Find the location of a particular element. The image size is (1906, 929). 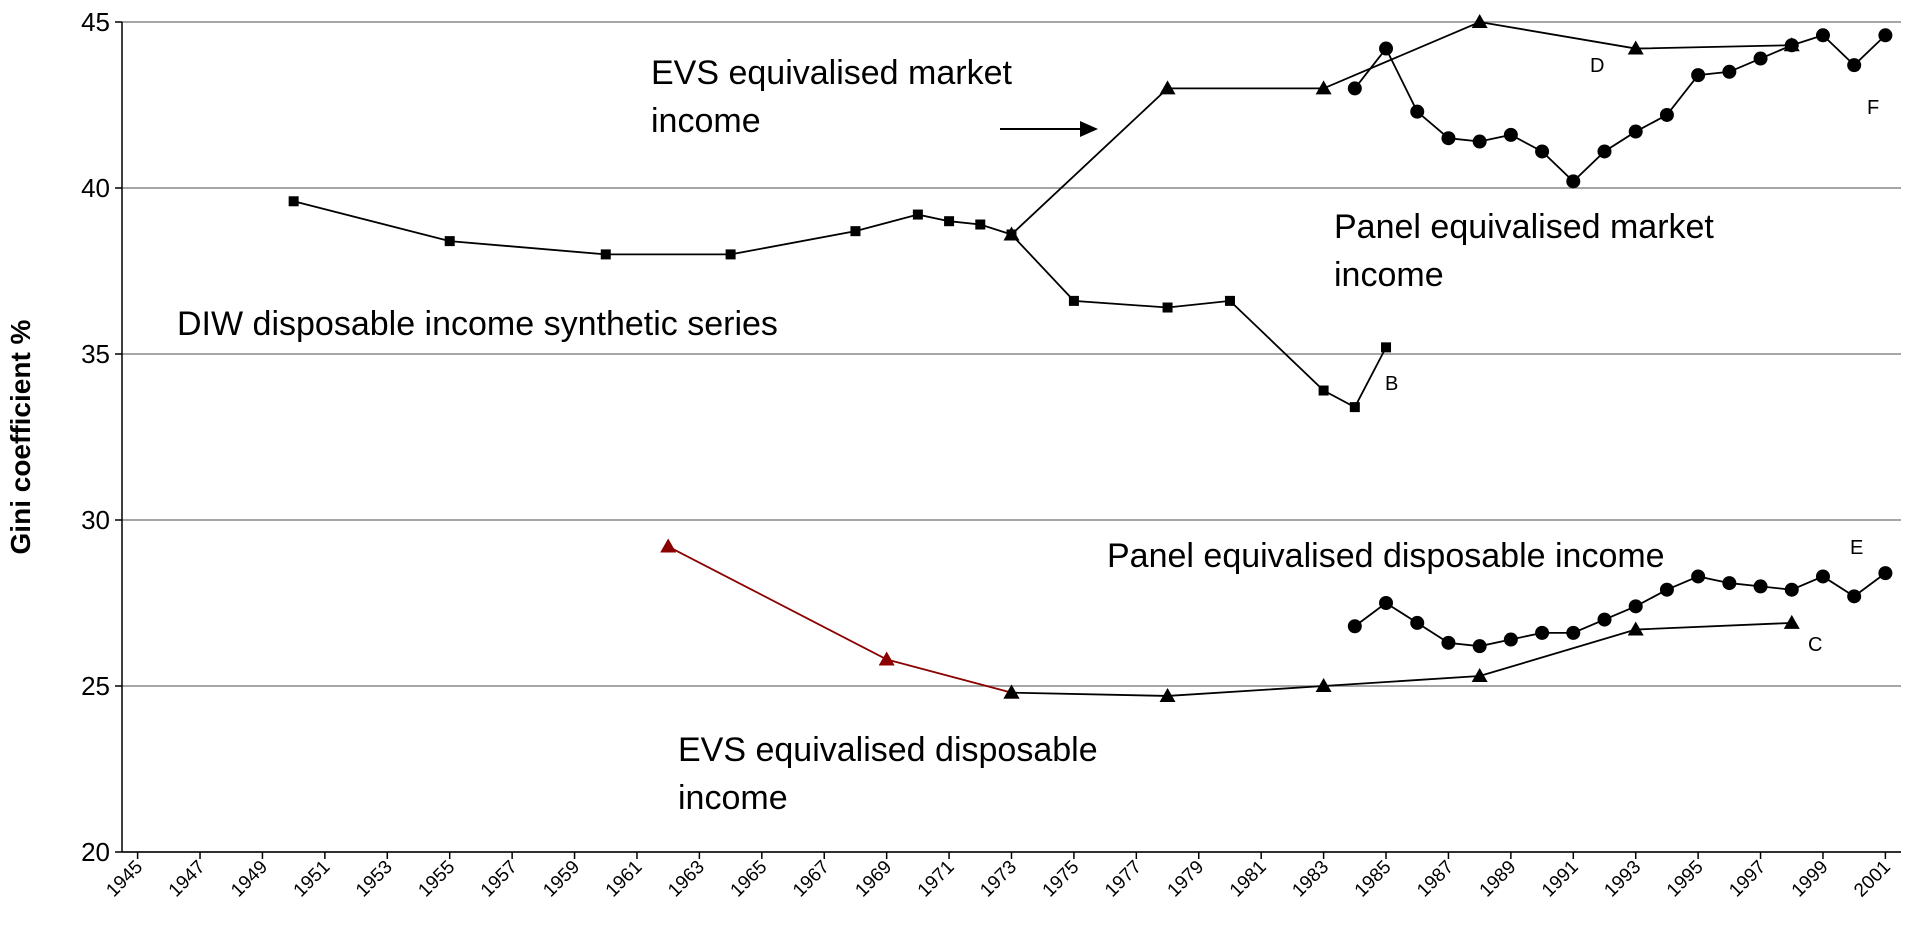

x-tick-label: 1977 is located at coordinates (1123, 879).